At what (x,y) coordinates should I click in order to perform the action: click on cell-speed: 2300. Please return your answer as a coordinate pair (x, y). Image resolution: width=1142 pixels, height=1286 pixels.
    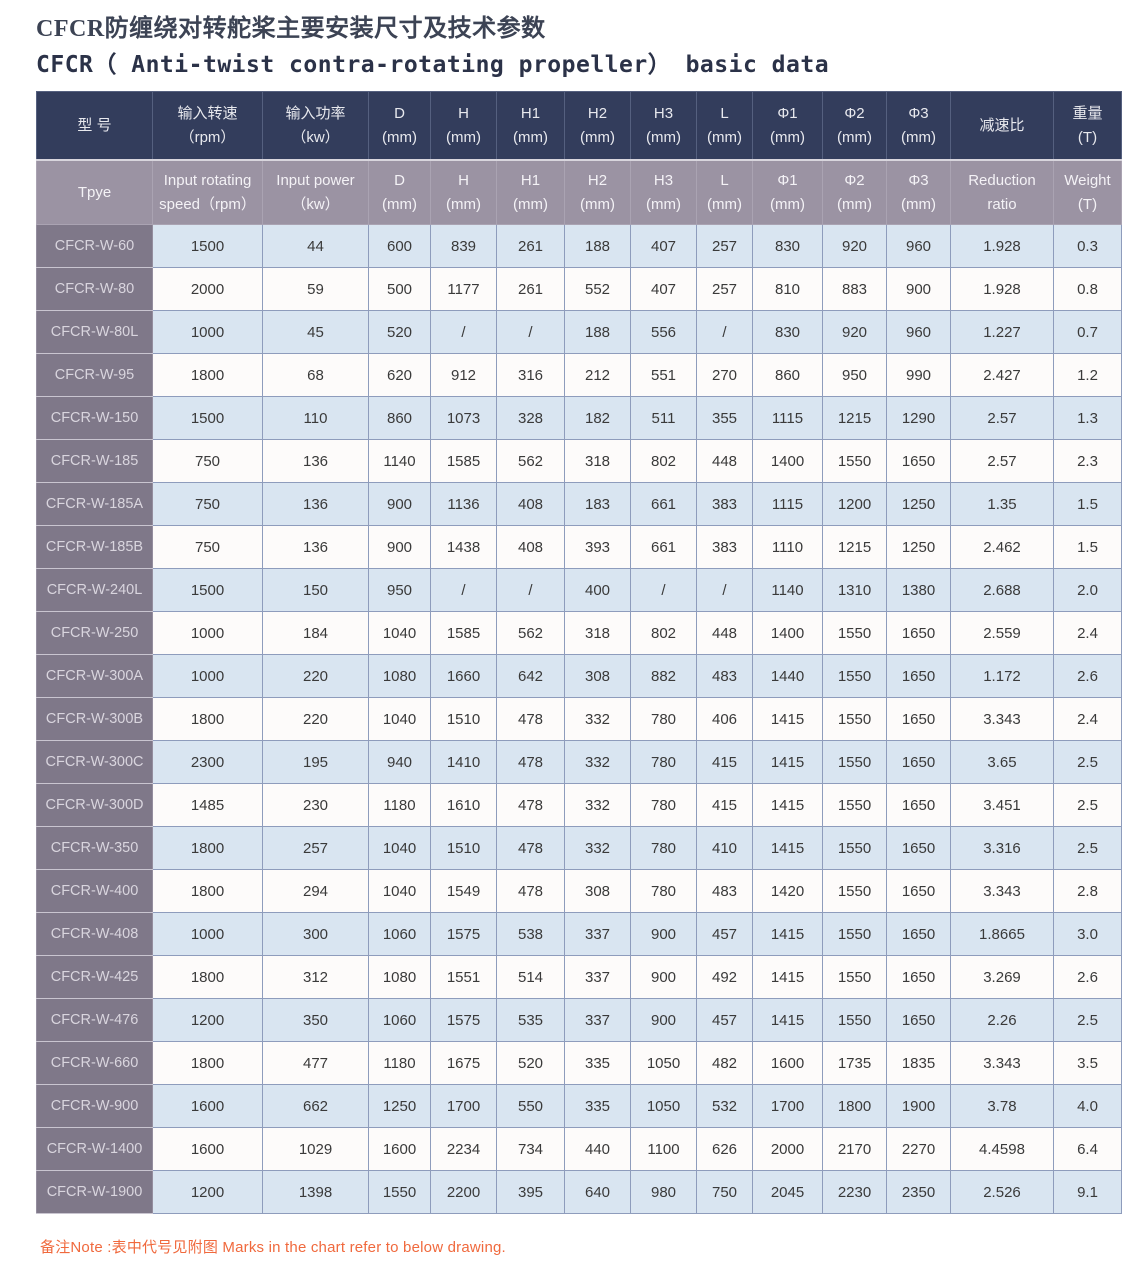
    Looking at the image, I should click on (207, 762).